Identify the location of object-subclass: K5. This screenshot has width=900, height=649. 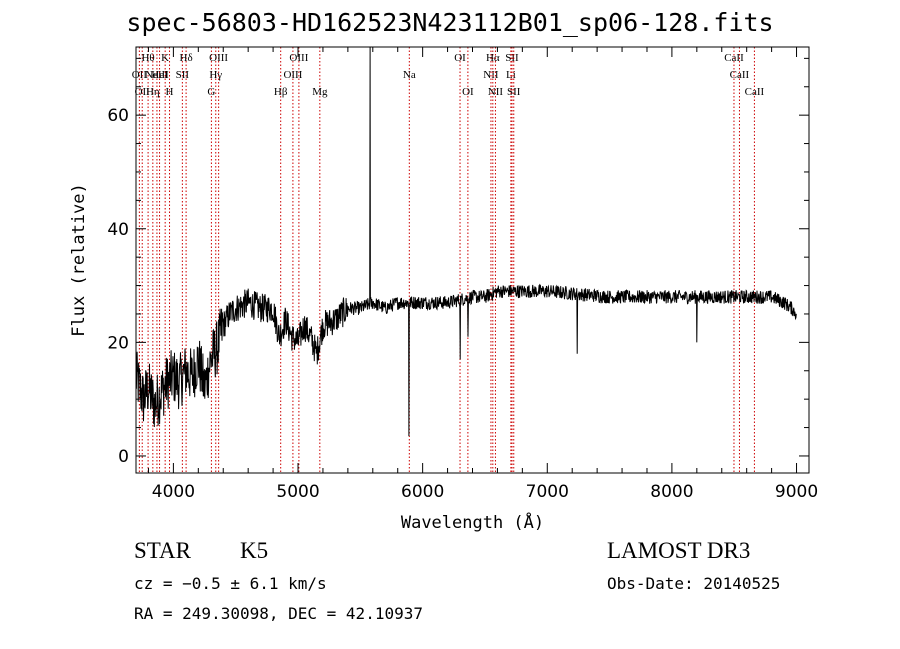
(254, 550).